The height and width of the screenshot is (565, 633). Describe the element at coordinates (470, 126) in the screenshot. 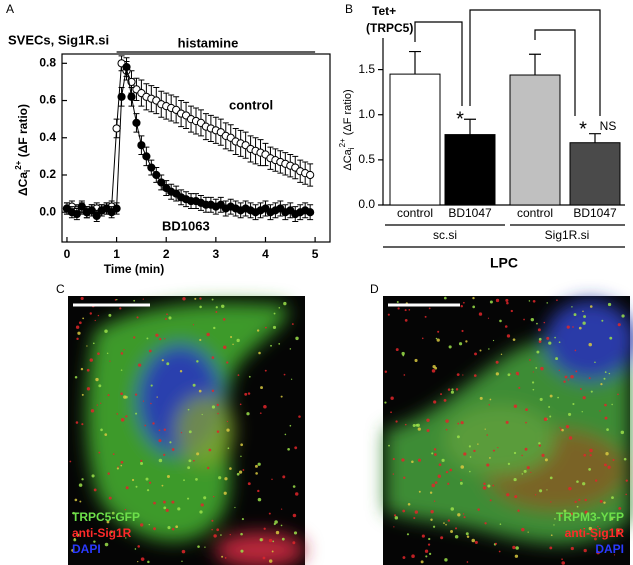

I see `error-bar` at that location.